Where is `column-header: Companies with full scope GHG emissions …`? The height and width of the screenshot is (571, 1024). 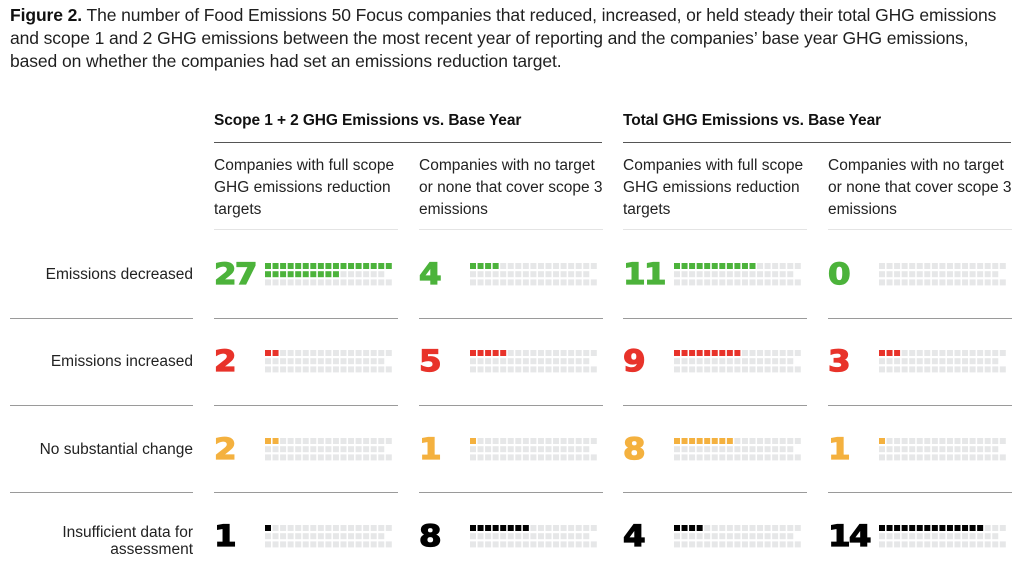 column-header: Companies with full scope GHG emissions … is located at coordinates (713, 187).